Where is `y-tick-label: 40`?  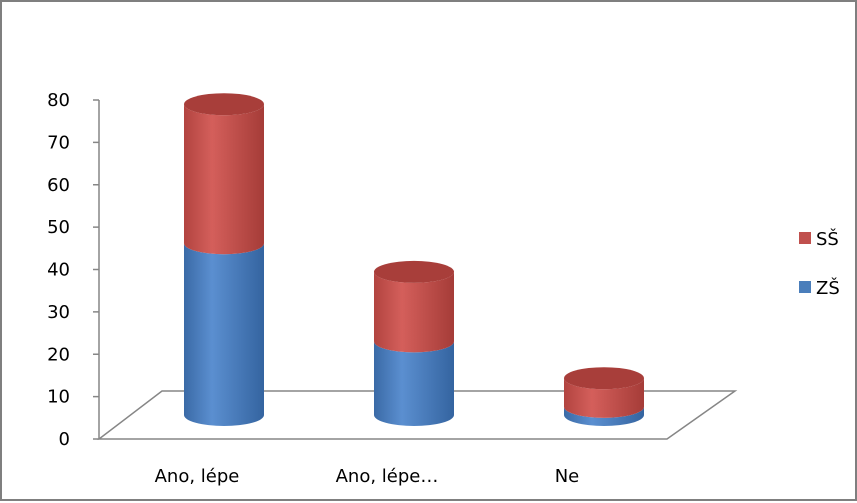
y-tick-label: 40 is located at coordinates (58, 270).